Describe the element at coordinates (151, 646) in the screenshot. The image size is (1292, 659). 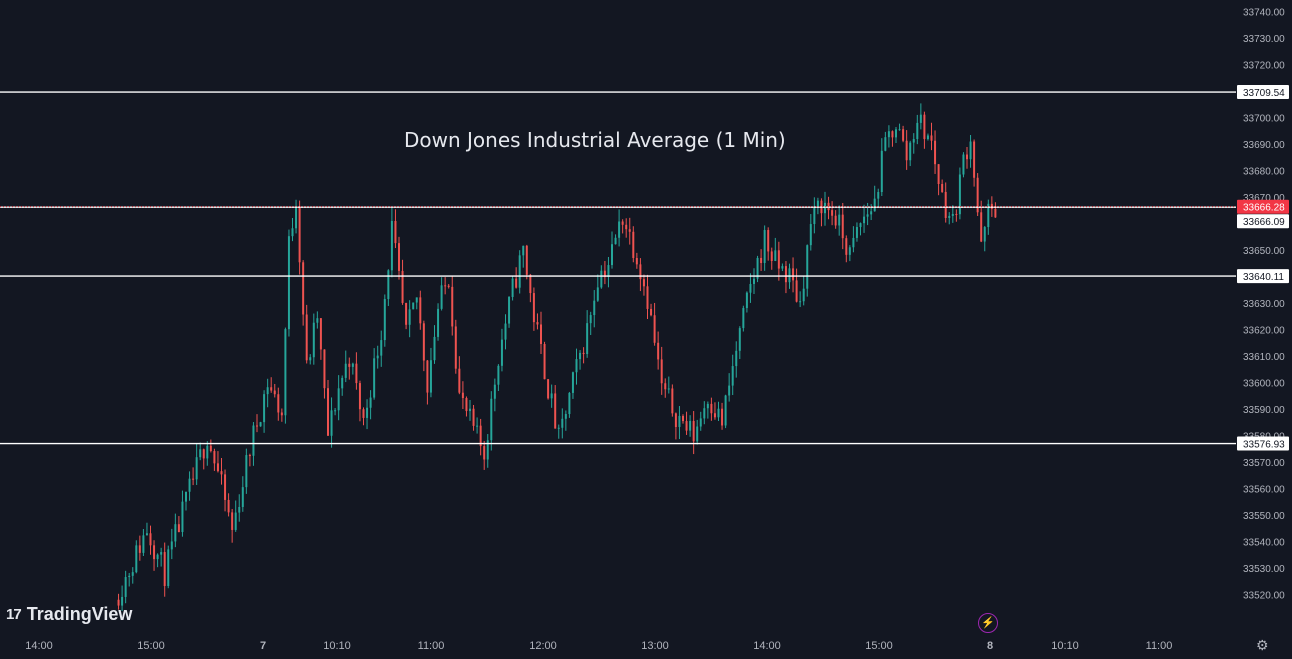
I see `x-tick-label: 15:00` at that location.